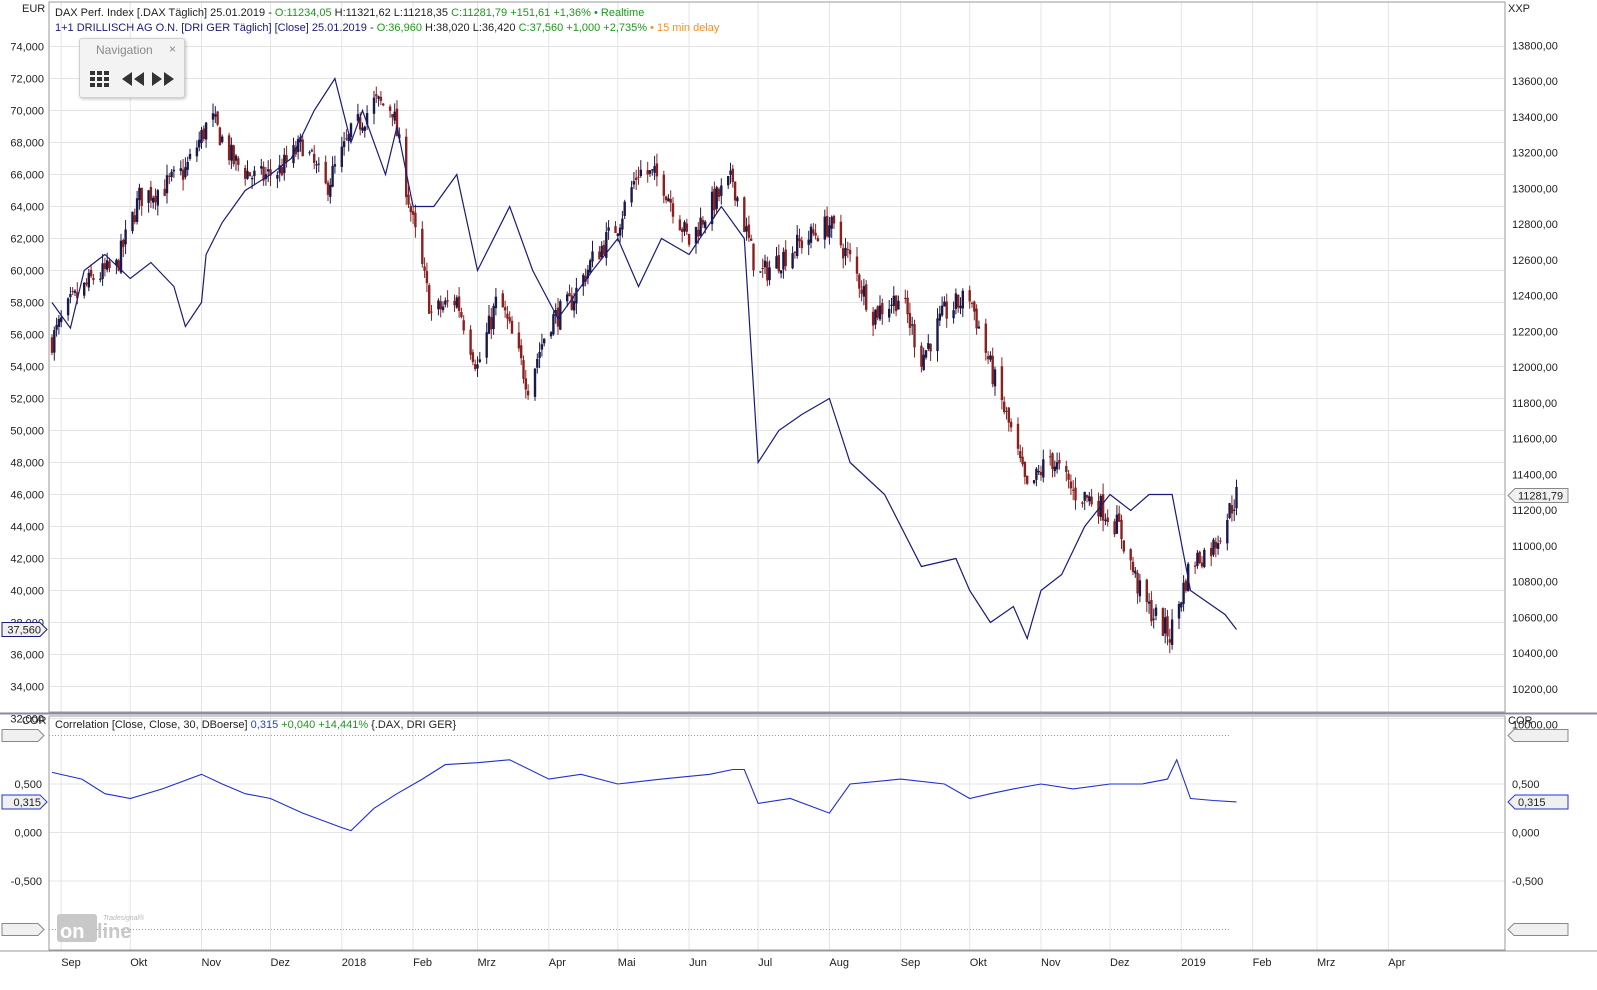 The height and width of the screenshot is (990, 1597). What do you see at coordinates (124, 50) in the screenshot?
I see `navigation-title: Navigation` at bounding box center [124, 50].